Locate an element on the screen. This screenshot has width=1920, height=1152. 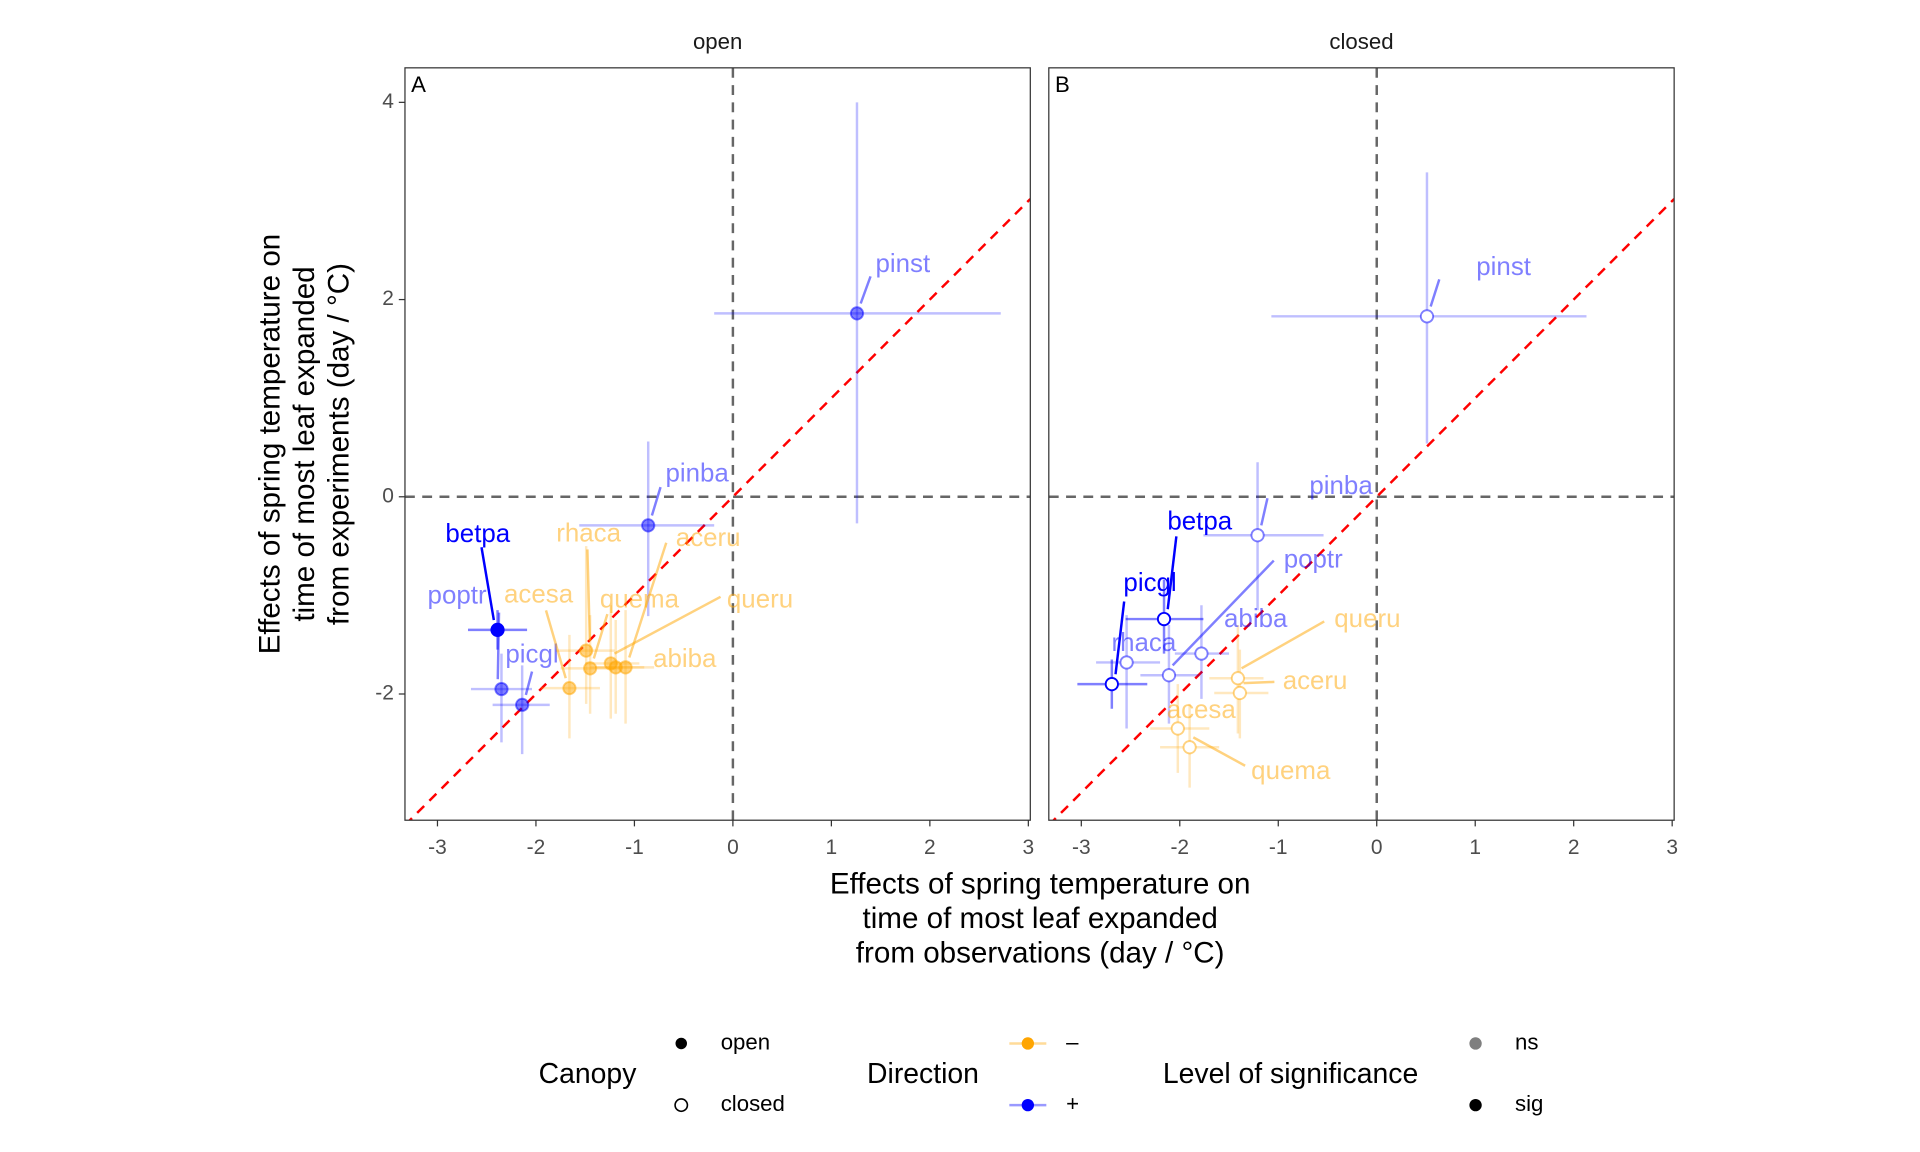
legend-label: – is located at coordinates (1072, 1041).